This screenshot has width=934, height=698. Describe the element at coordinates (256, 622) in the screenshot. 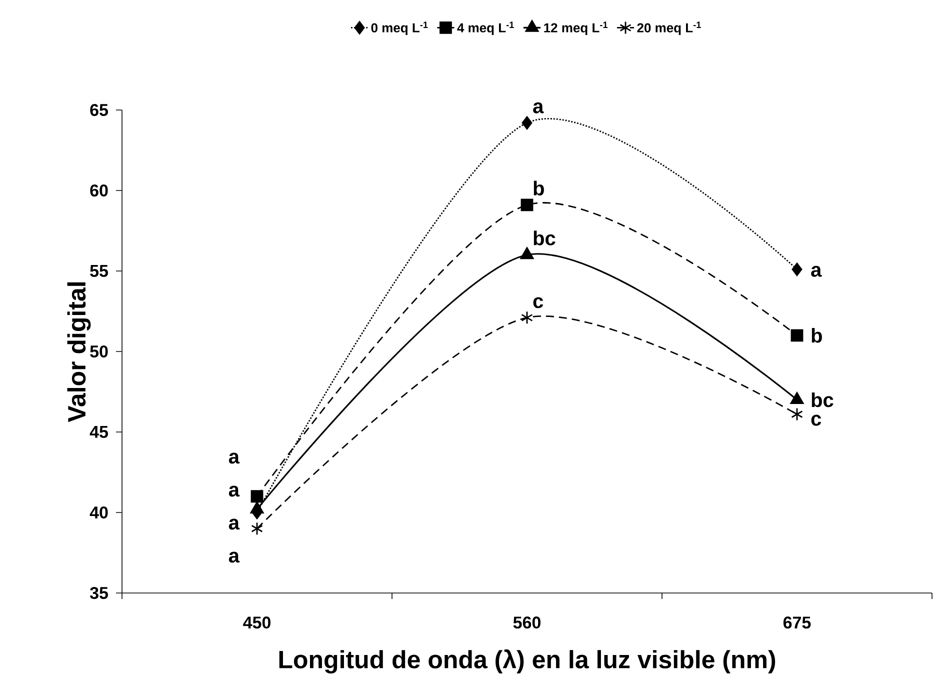

I see `x-tick-label: 450` at that location.